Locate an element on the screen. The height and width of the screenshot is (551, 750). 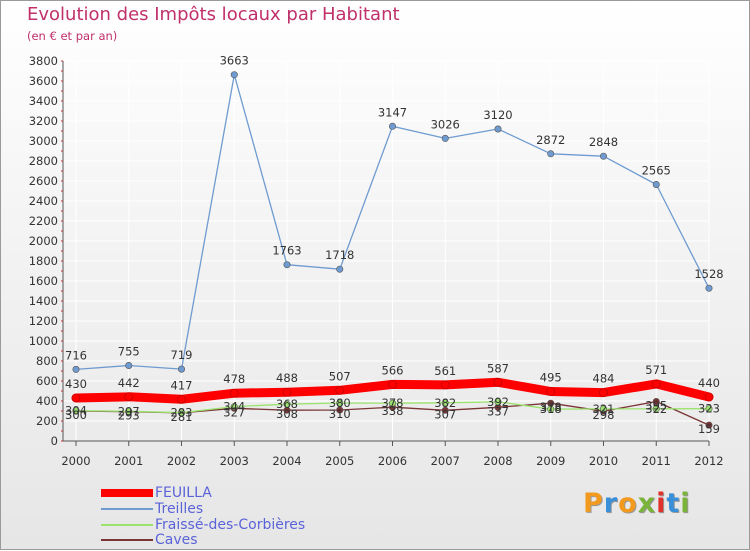
y-tick-label: 600 is located at coordinates (47, 381).